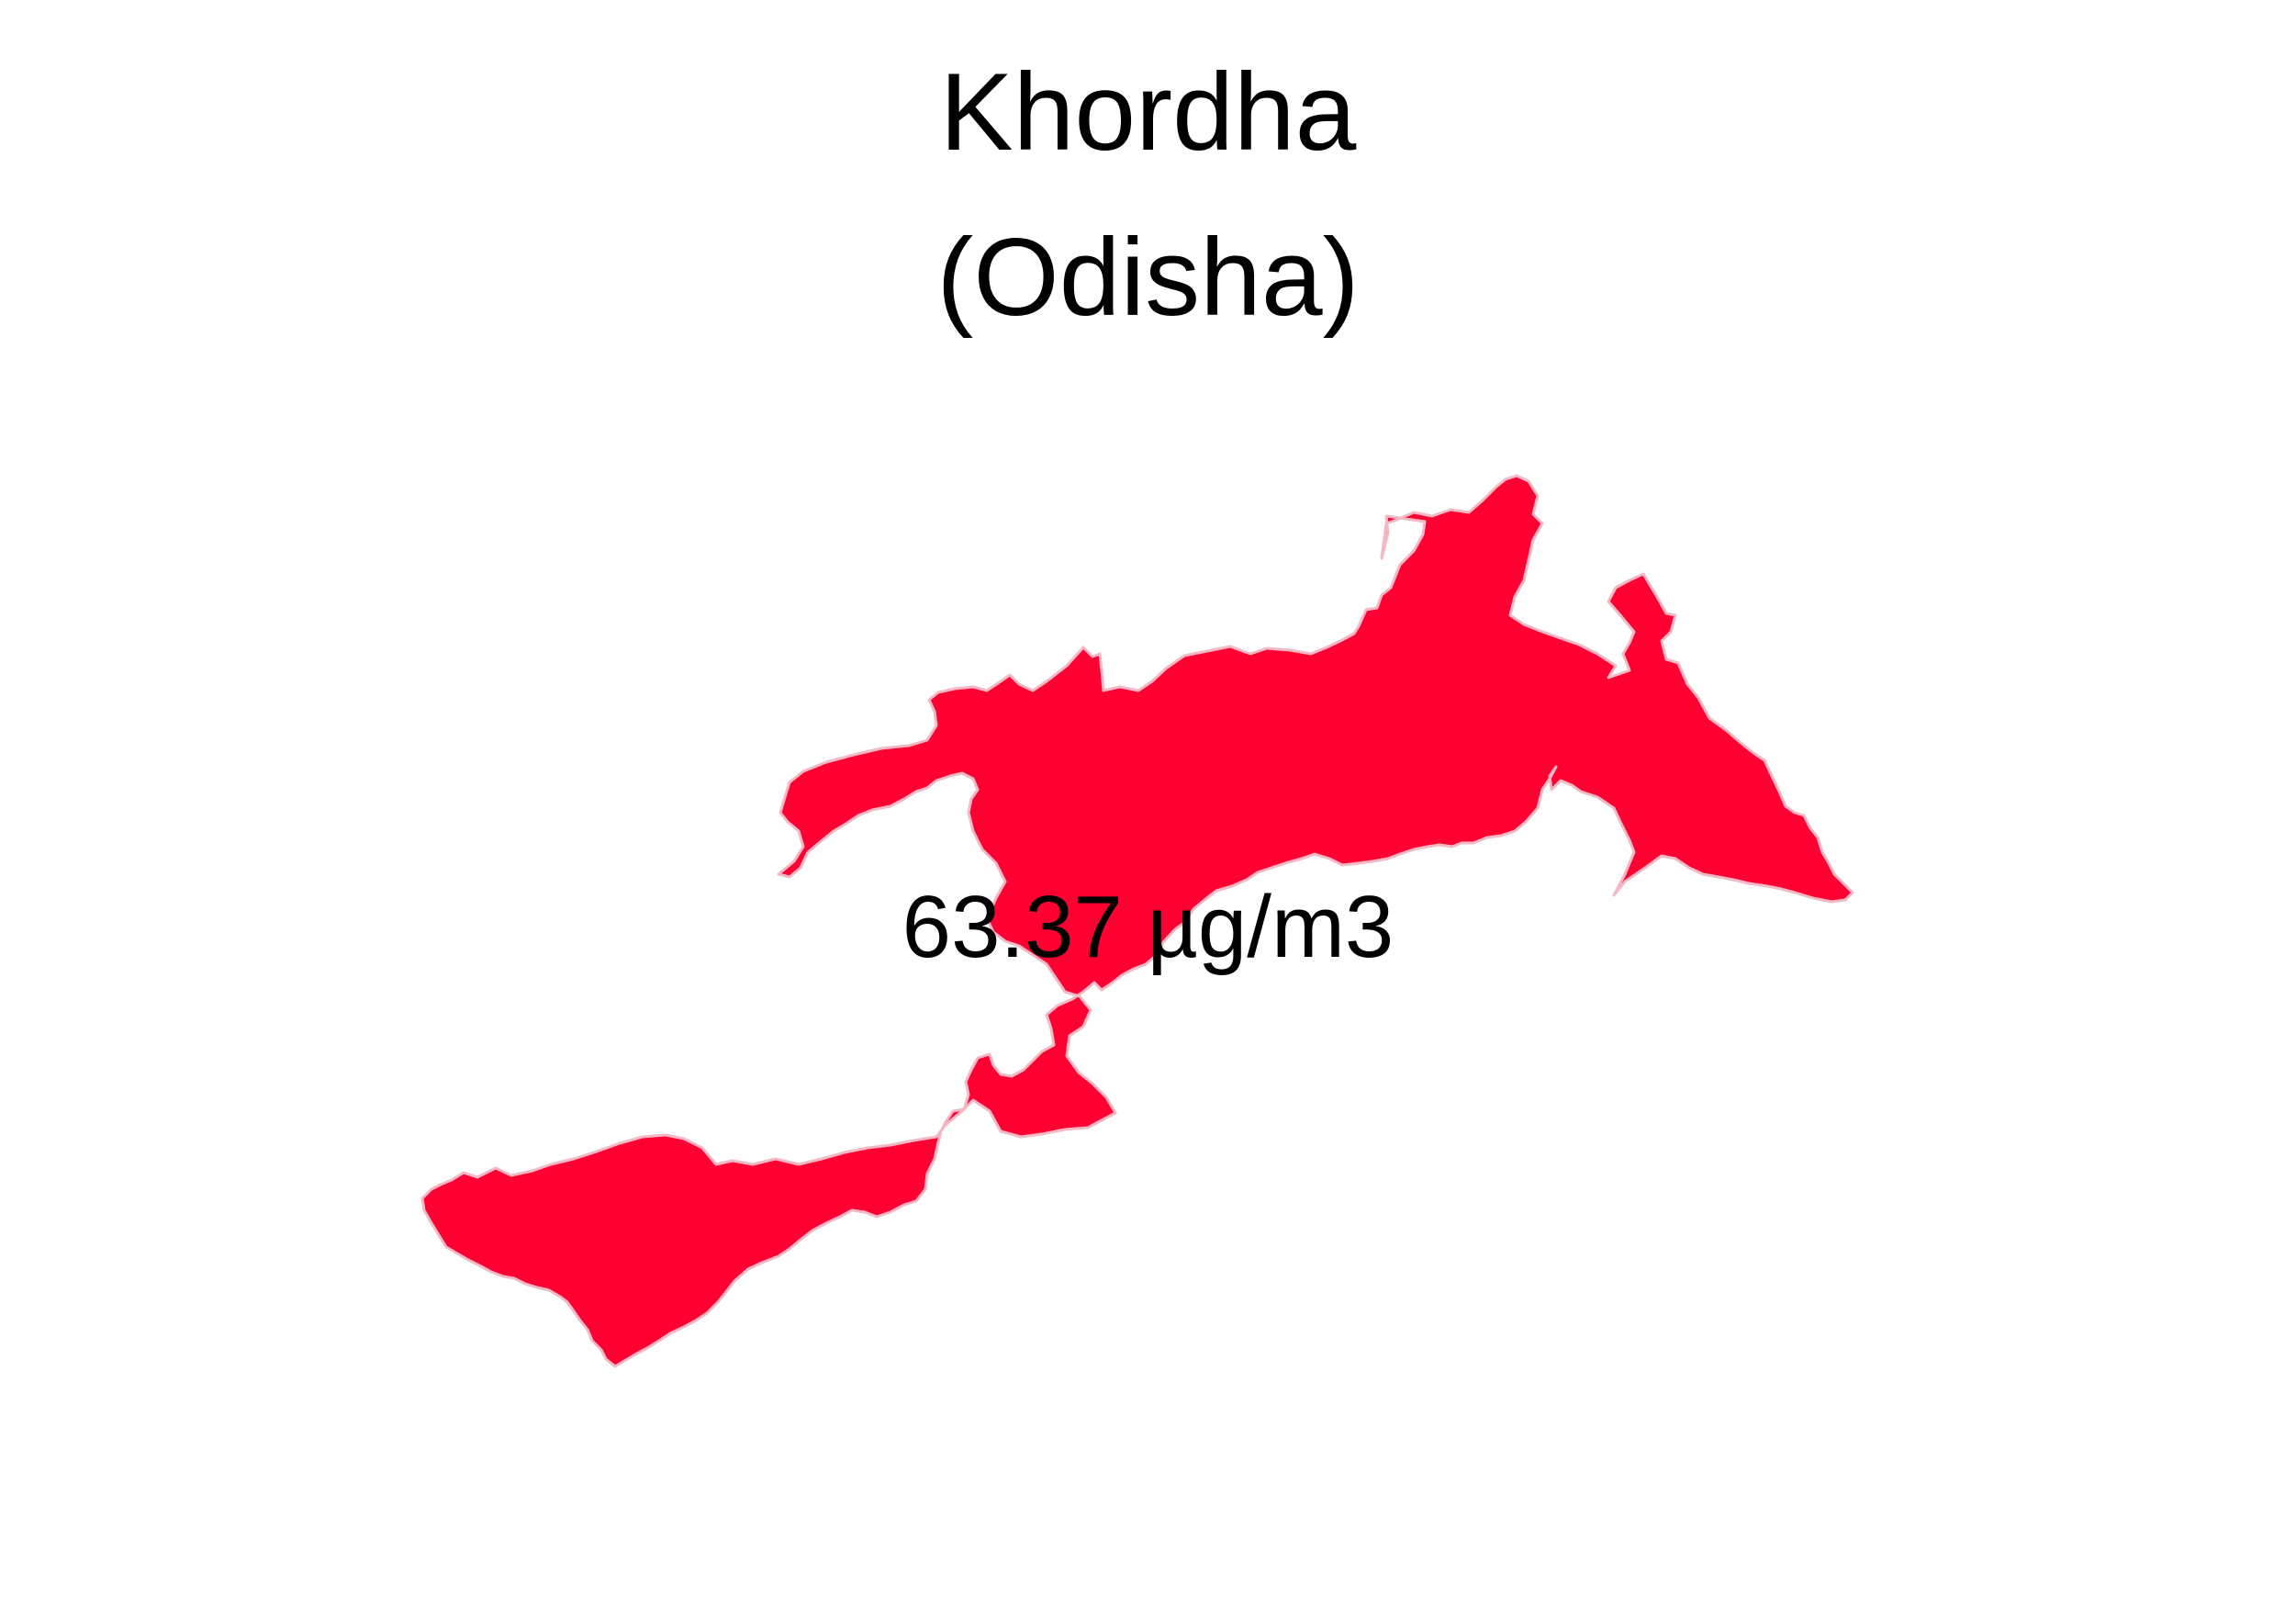 The height and width of the screenshot is (1618, 2296). What do you see at coordinates (1148, 277) in the screenshot?
I see `map-subtitle: (Odisha)` at bounding box center [1148, 277].